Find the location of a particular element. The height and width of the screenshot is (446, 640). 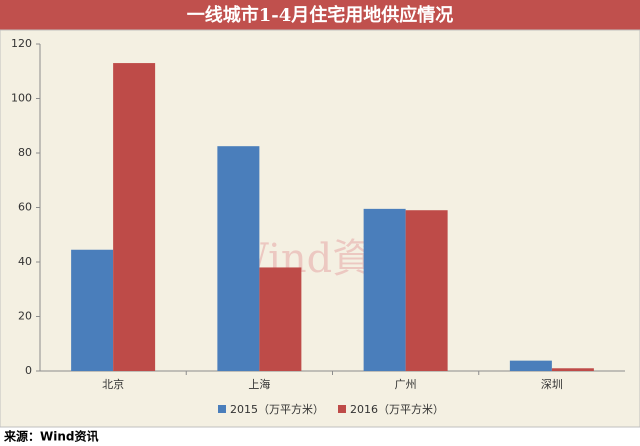

chart-title: 一线城市1-4月住宅用地供应情况 is located at coordinates (320, 15).